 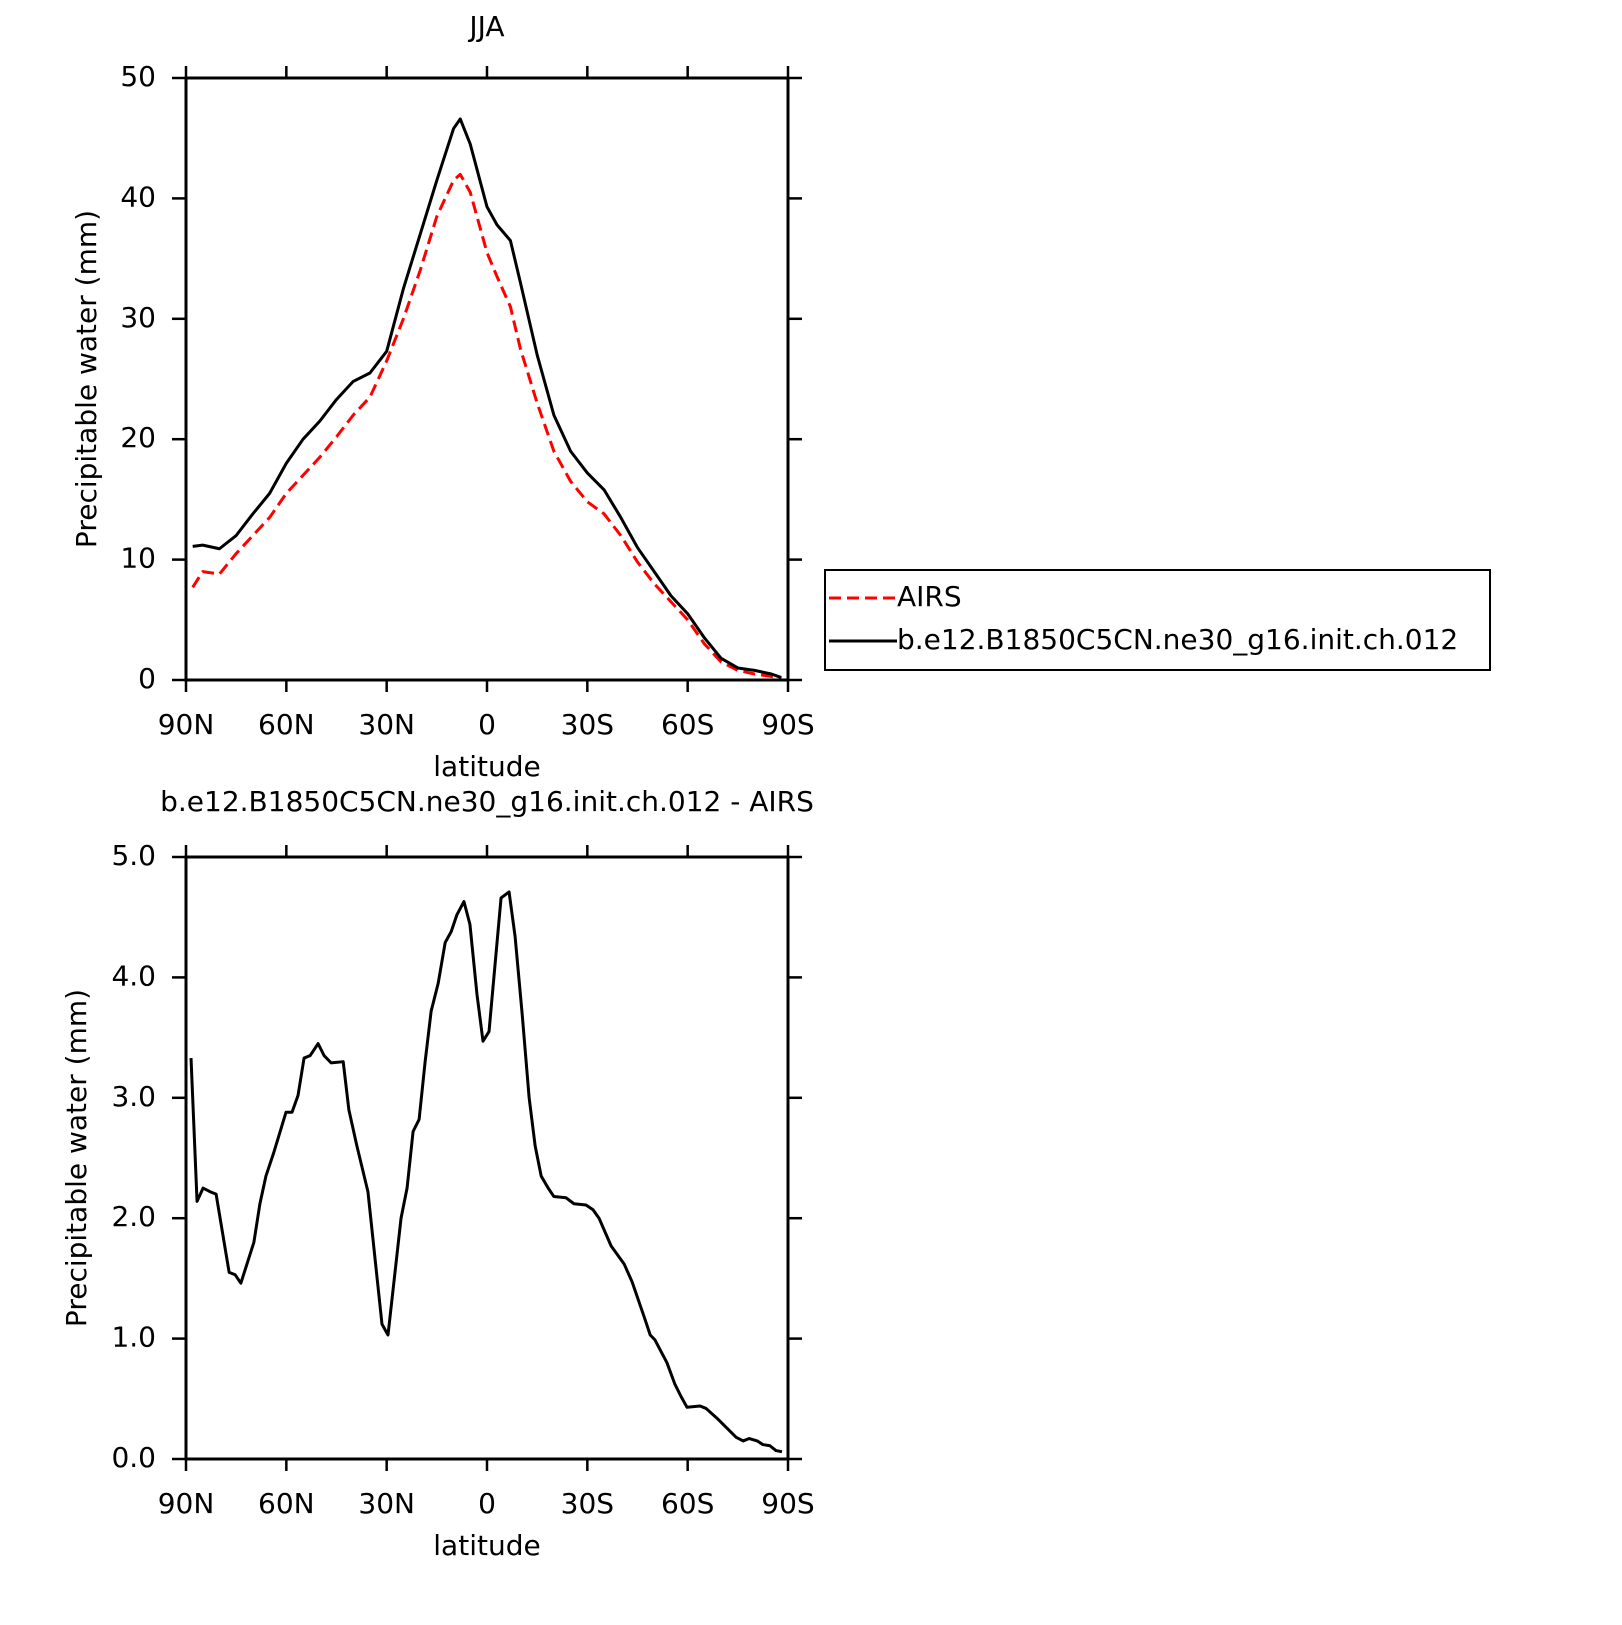 What do you see at coordinates (1157, 620) in the screenshot?
I see `legend-box` at bounding box center [1157, 620].